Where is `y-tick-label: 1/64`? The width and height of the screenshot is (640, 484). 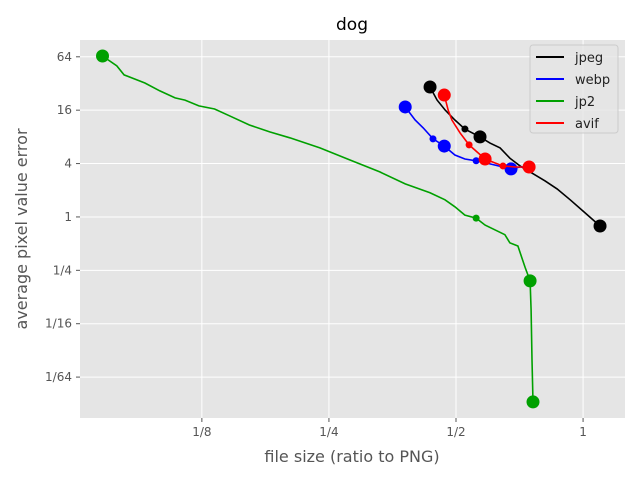 y-tick-label: 1/64 is located at coordinates (58, 377).